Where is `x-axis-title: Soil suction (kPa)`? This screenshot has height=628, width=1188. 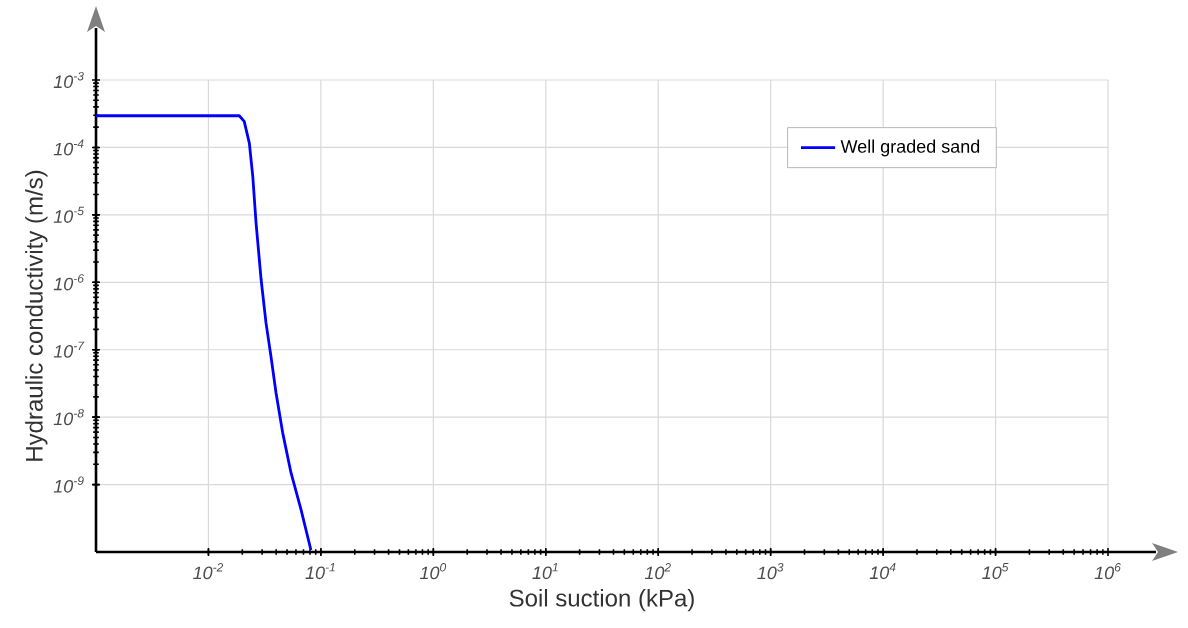 x-axis-title: Soil suction (kPa) is located at coordinates (601, 600).